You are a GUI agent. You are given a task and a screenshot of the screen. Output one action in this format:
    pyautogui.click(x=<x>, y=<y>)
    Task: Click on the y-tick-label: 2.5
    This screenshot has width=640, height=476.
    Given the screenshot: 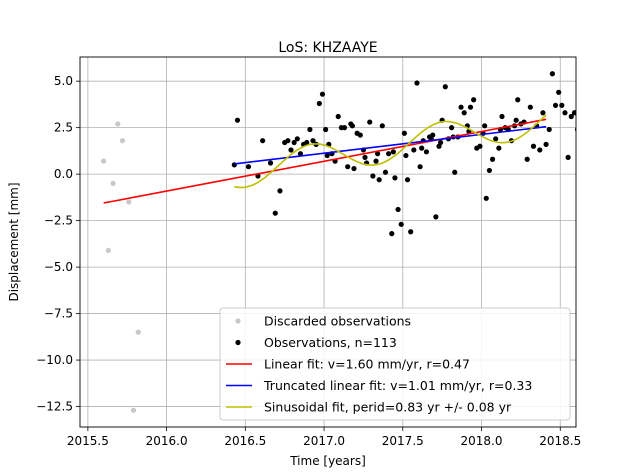 What is the action you would take?
    pyautogui.click(x=63, y=128)
    